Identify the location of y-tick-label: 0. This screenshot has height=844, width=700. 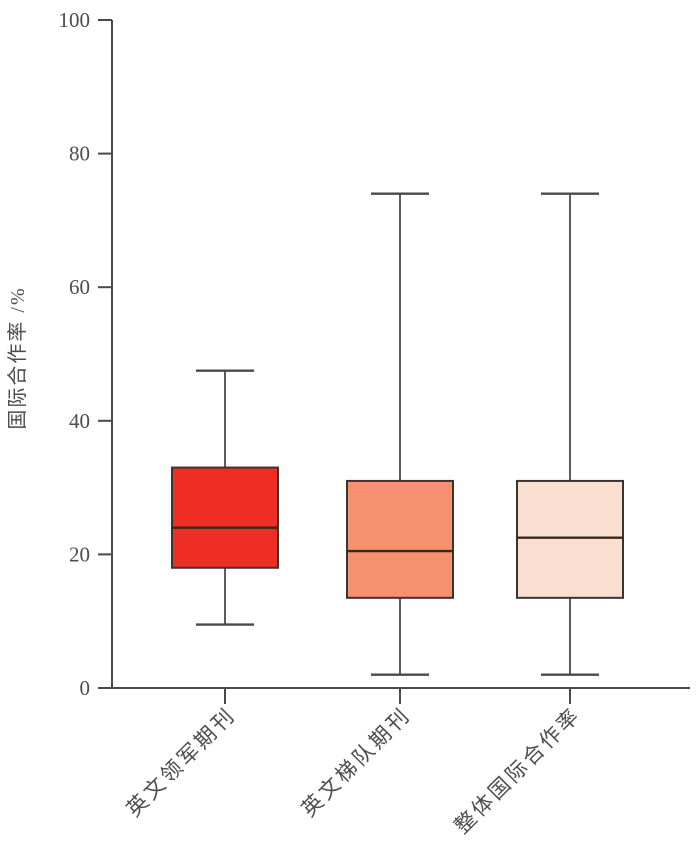
(85, 688).